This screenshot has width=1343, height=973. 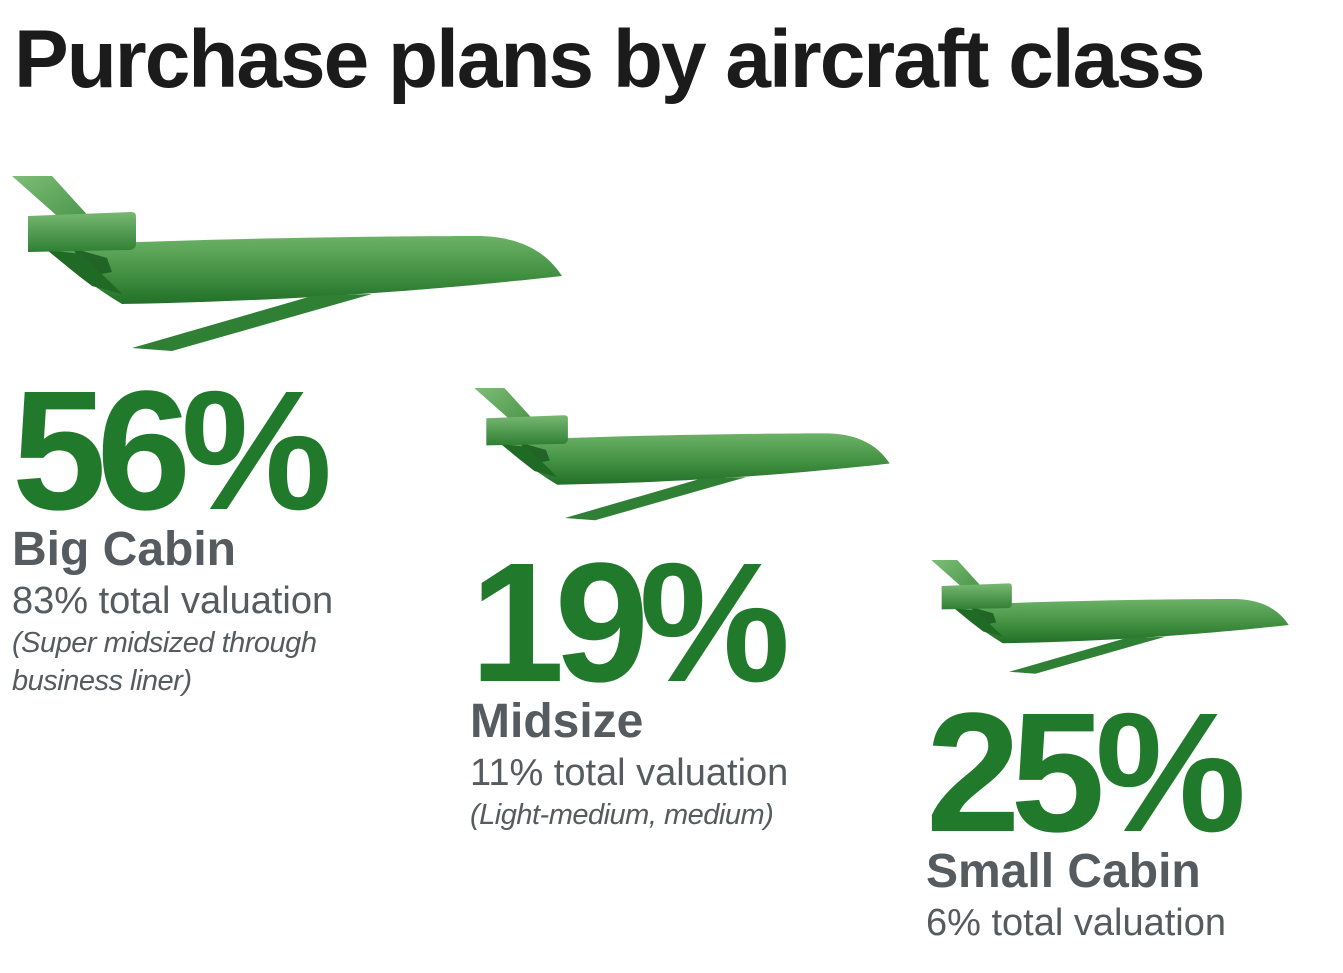 What do you see at coordinates (173, 601) in the screenshot?
I see `big-cabin-valuation: 83% total valuation` at bounding box center [173, 601].